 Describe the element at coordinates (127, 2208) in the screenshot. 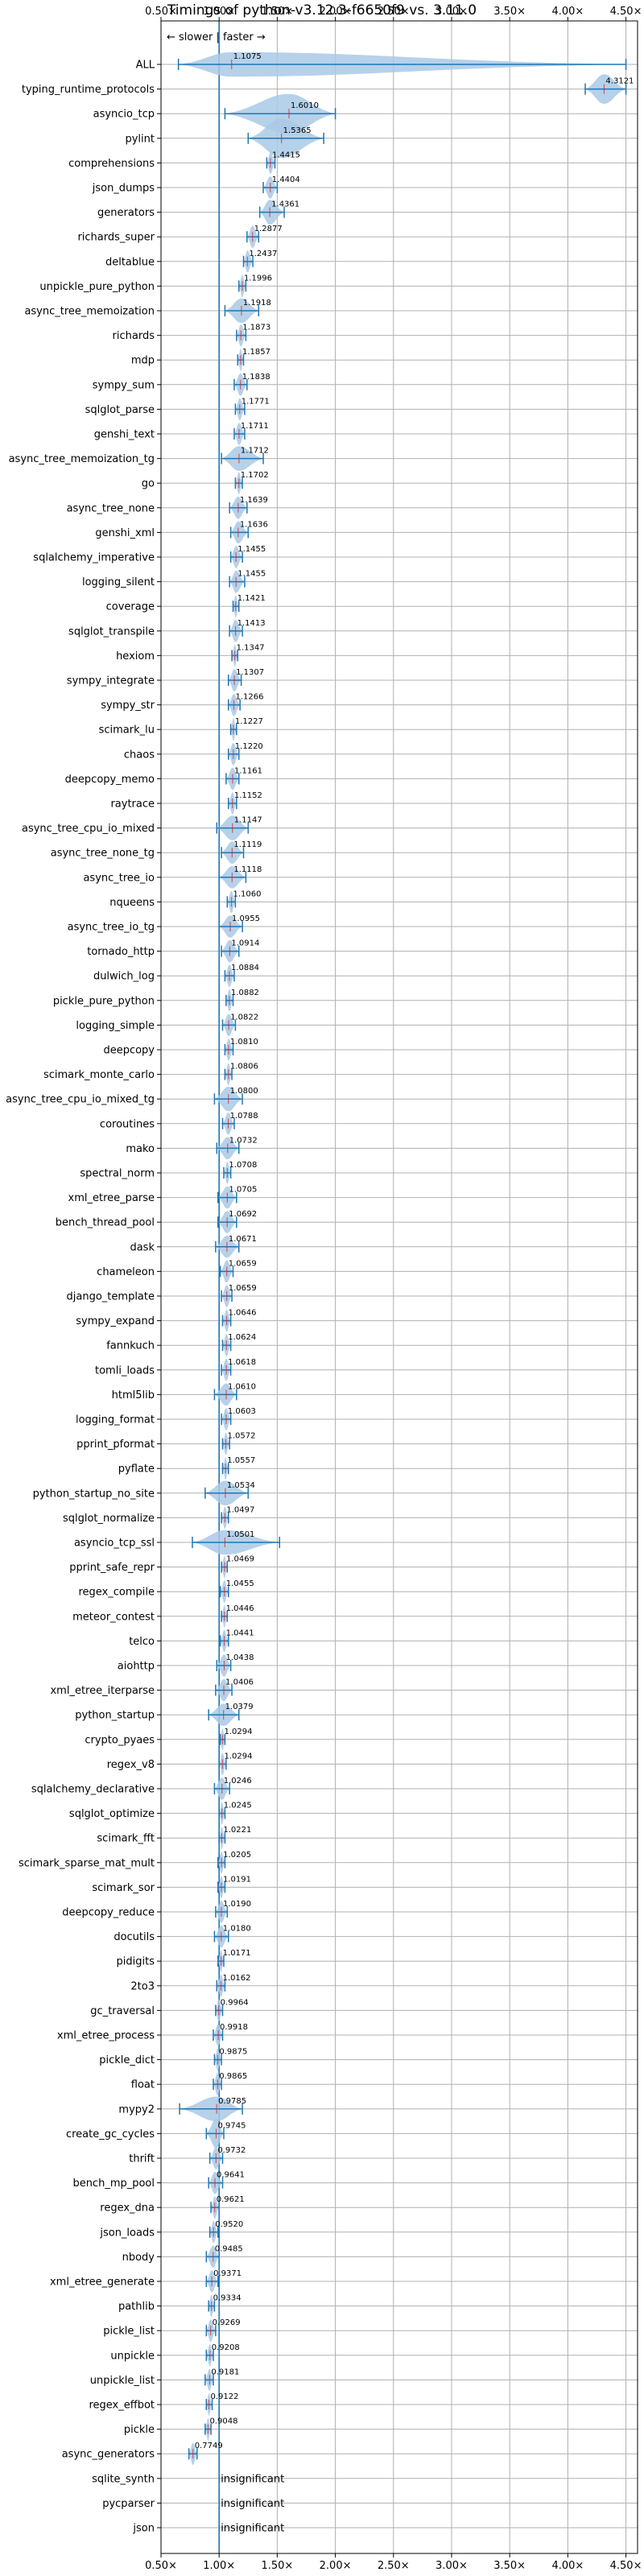

I see `benchmark-label: regex_dna` at that location.